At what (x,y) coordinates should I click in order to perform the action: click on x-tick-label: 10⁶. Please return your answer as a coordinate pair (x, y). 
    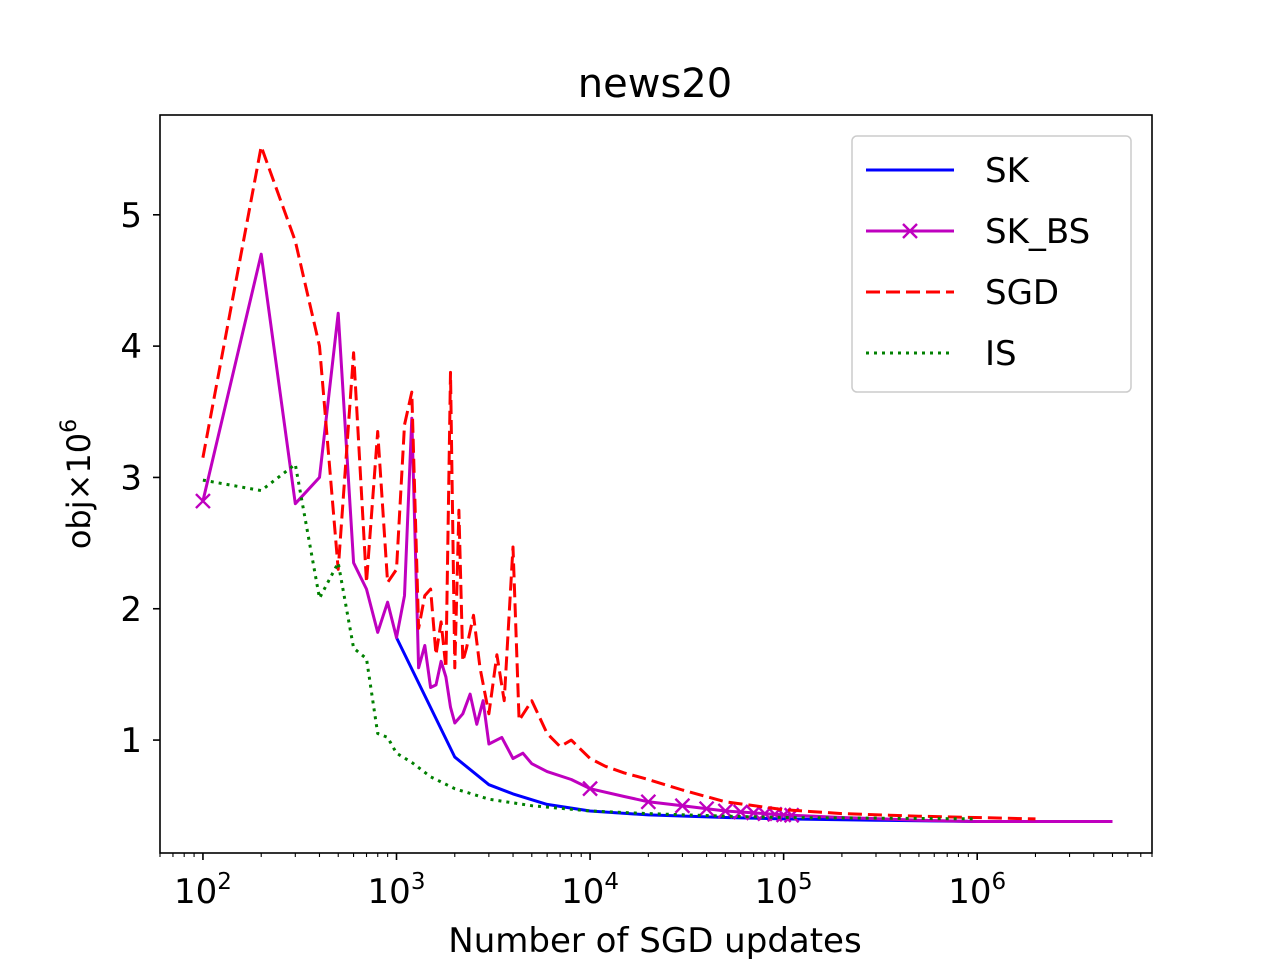
    Looking at the image, I should click on (977, 890).